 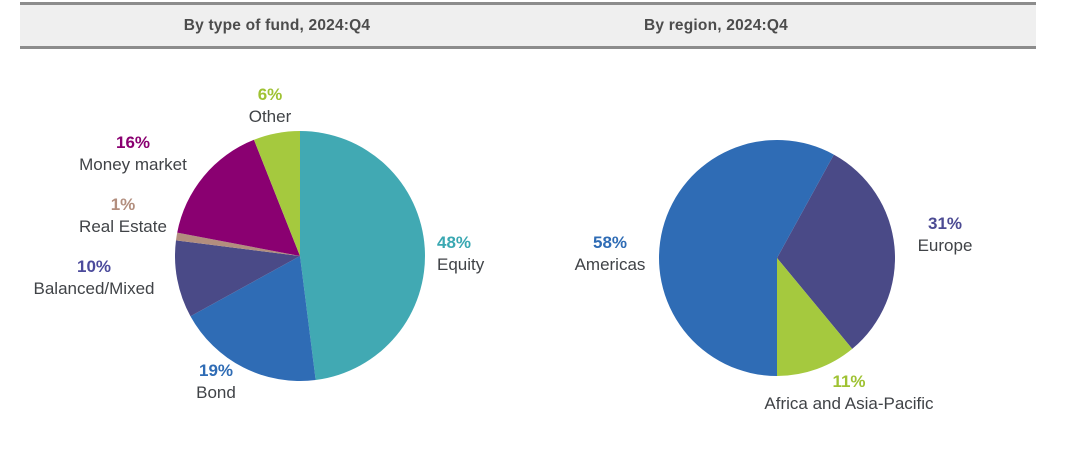 I want to click on category-europe: Europe, so click(x=945, y=245).